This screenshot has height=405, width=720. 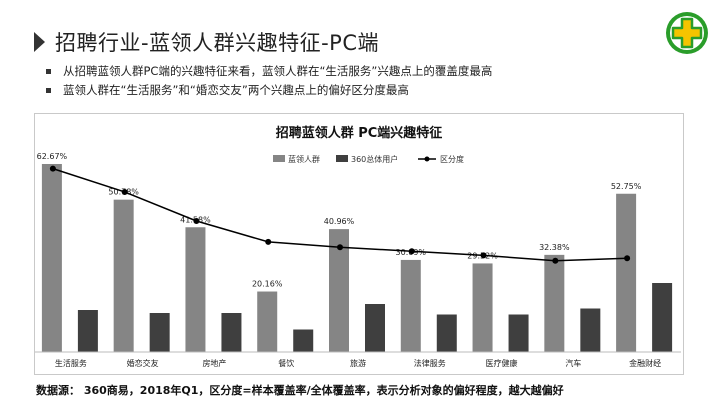 I want to click on data-label: 52.75%, so click(x=626, y=186).